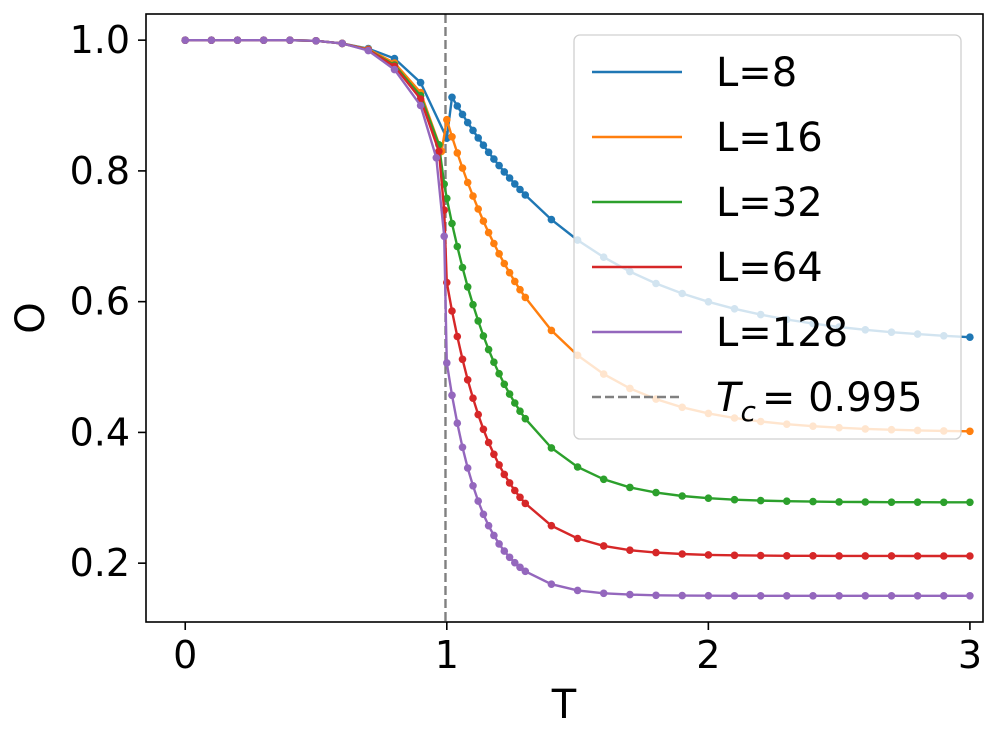 This screenshot has height=740, width=997. What do you see at coordinates (100, 432) in the screenshot?
I see `y-tick-label: 0.4` at bounding box center [100, 432].